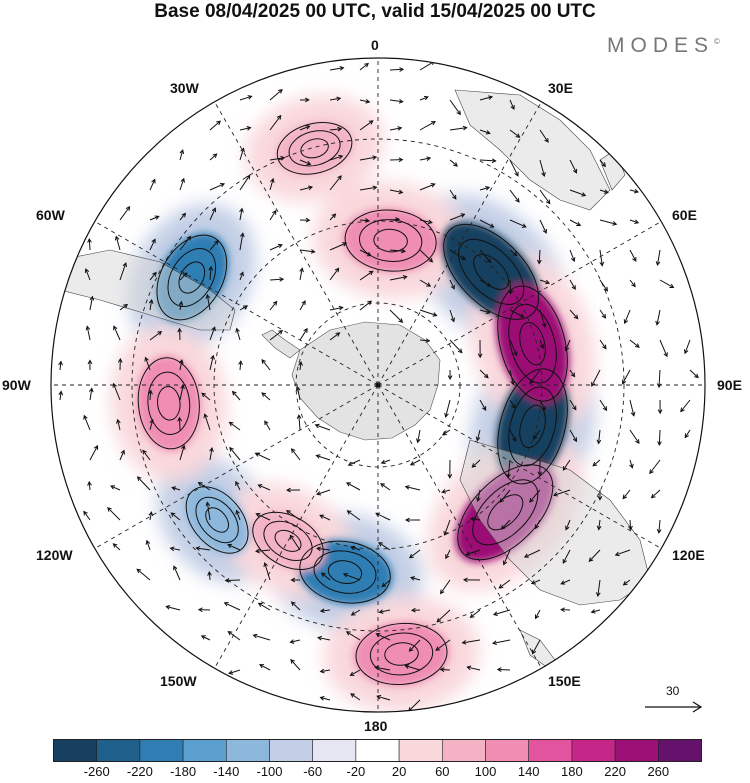  What do you see at coordinates (376, 726) in the screenshot?
I see `lon-label-180: 180` at bounding box center [376, 726].